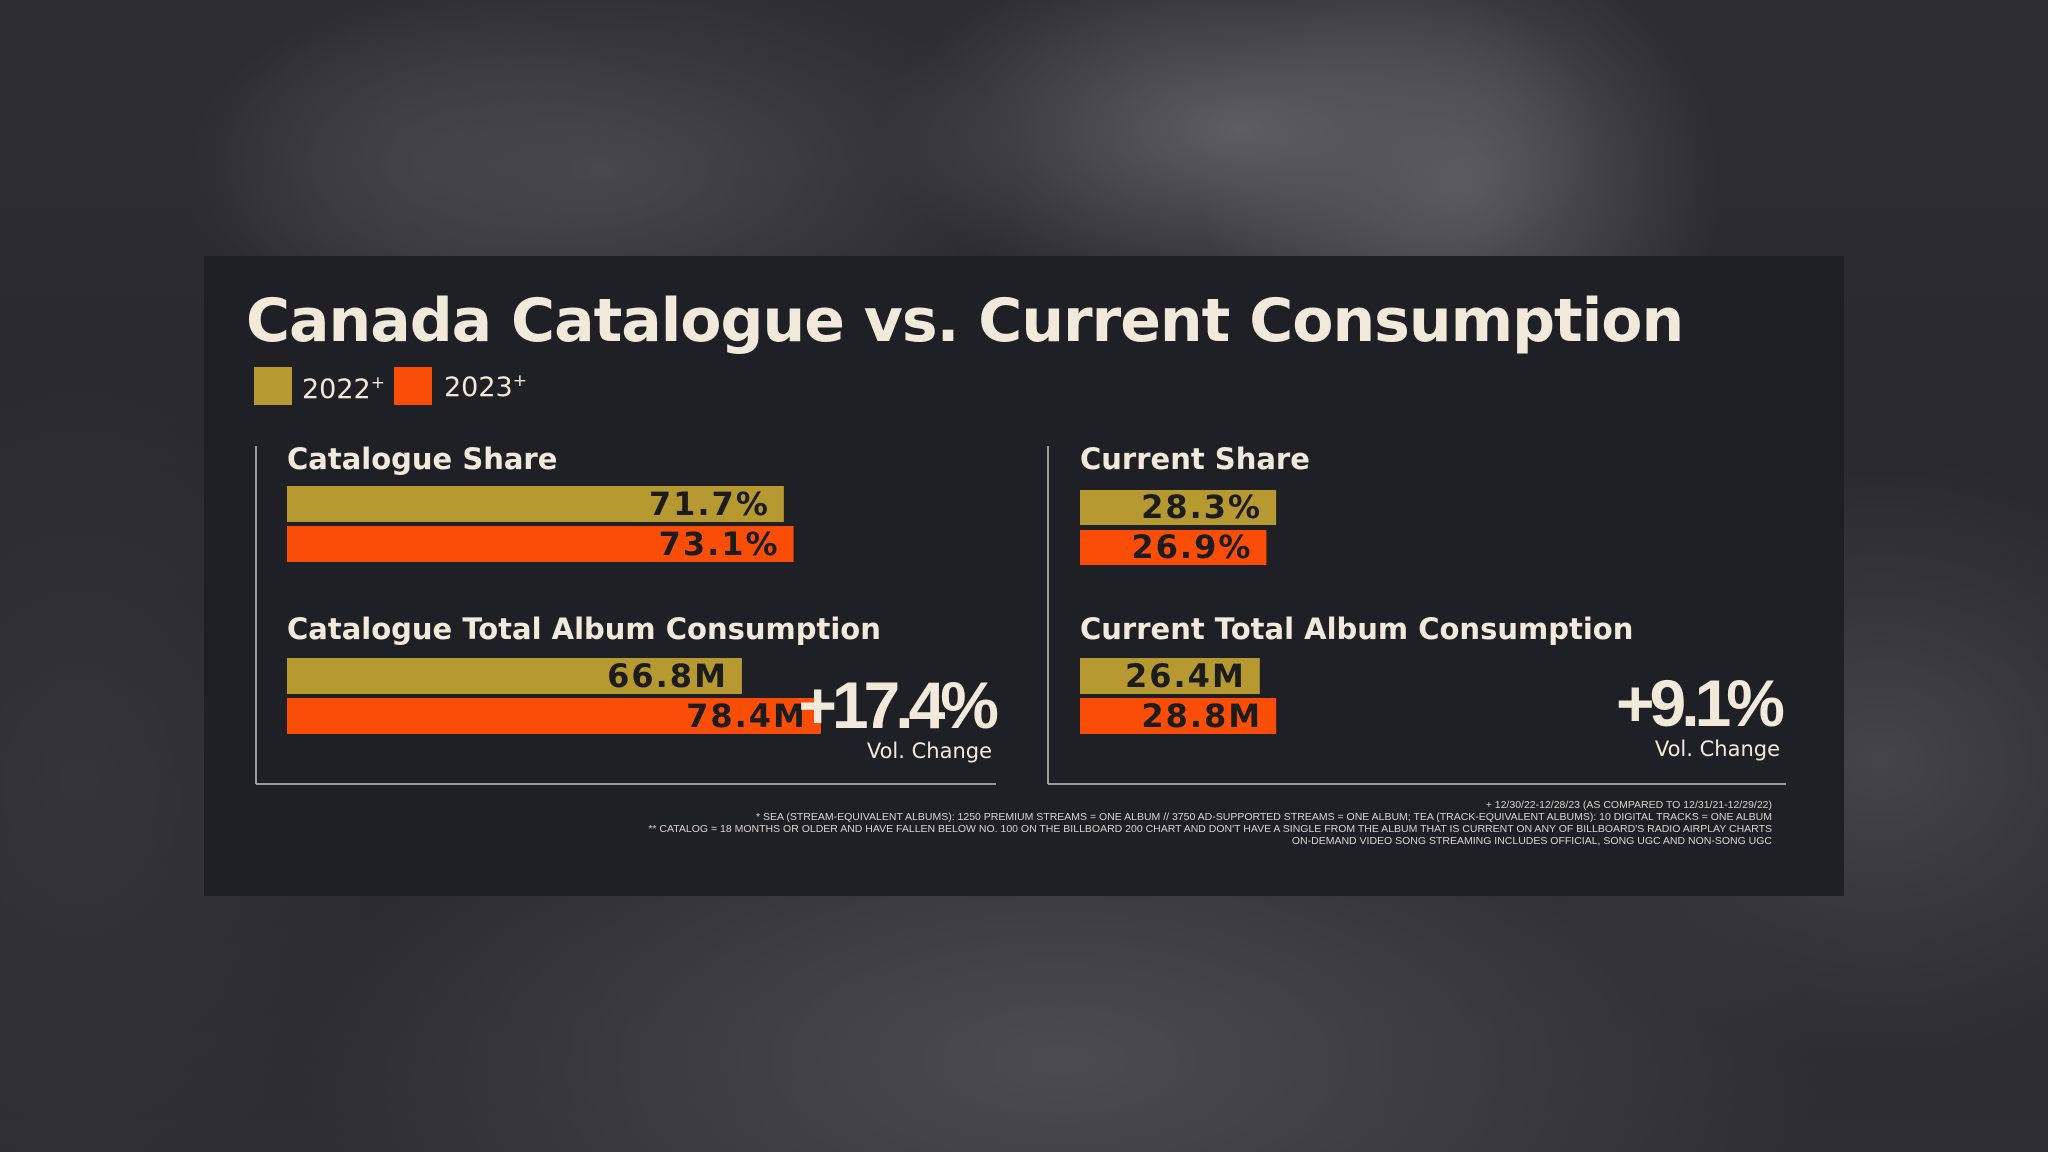  I want to click on legend-swatch-2022, so click(273, 386).